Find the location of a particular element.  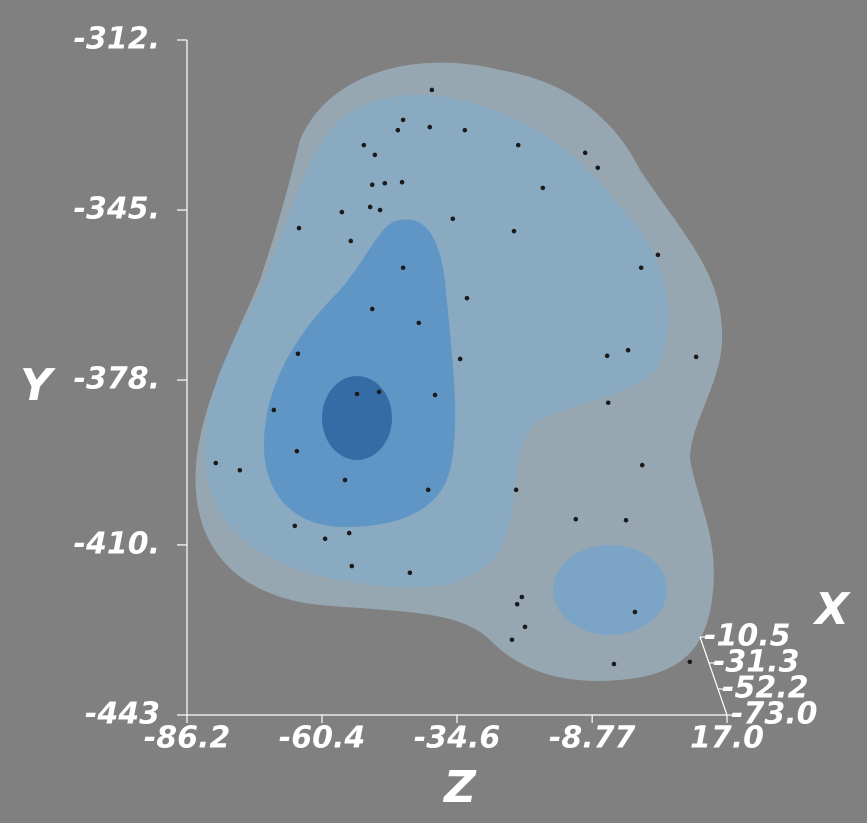

z-tick-label: 17.0 is located at coordinates (727, 738).